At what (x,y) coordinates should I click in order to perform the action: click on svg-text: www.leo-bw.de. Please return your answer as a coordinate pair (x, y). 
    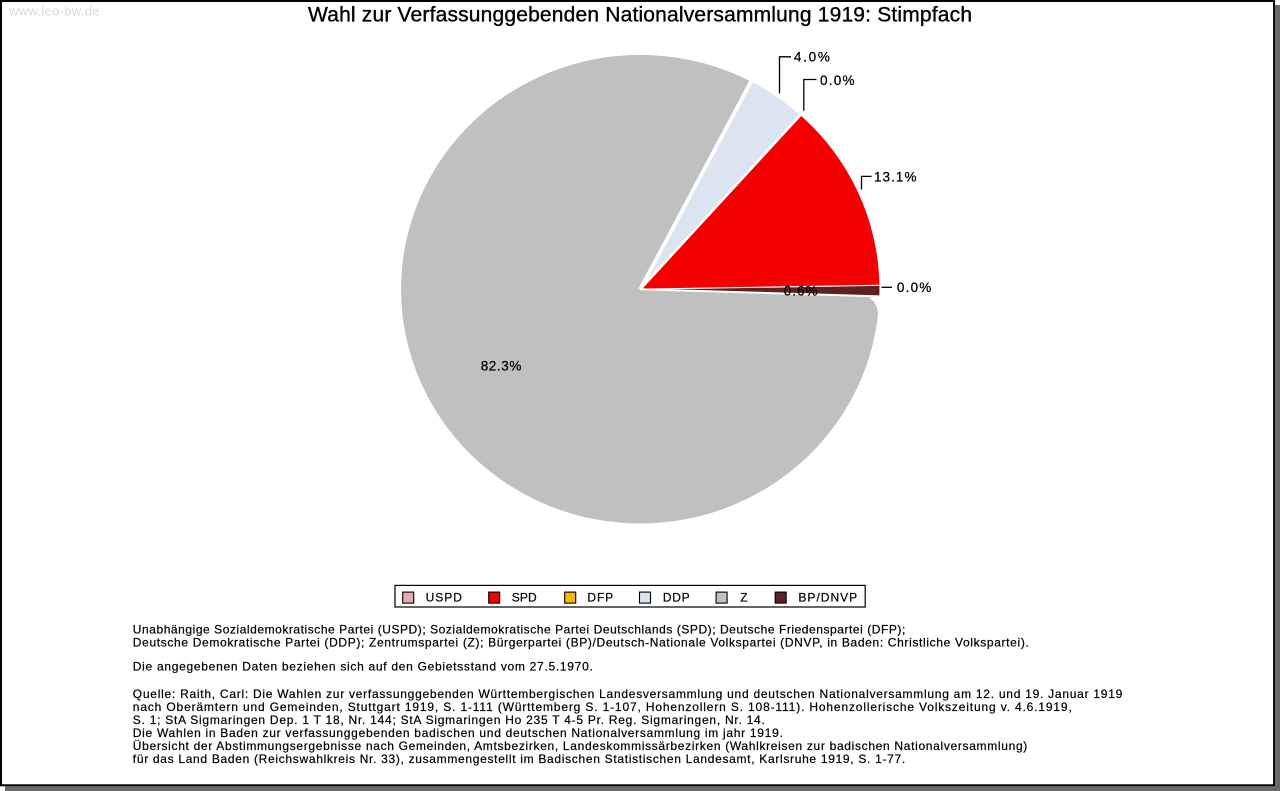
    Looking at the image, I should click on (54, 11).